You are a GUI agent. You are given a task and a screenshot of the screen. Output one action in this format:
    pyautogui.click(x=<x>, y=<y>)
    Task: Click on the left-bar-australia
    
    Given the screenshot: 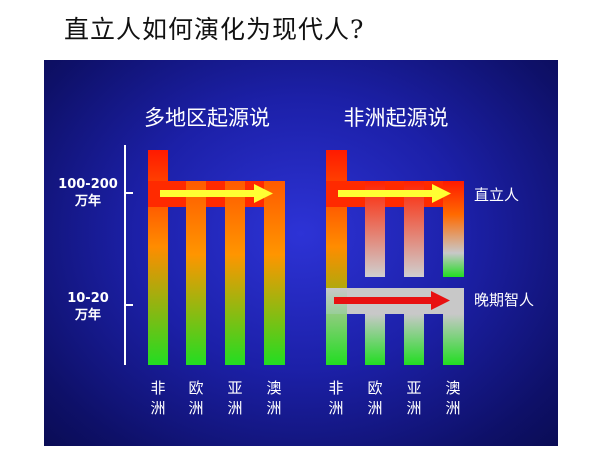 What is the action you would take?
    pyautogui.click(x=274, y=273)
    